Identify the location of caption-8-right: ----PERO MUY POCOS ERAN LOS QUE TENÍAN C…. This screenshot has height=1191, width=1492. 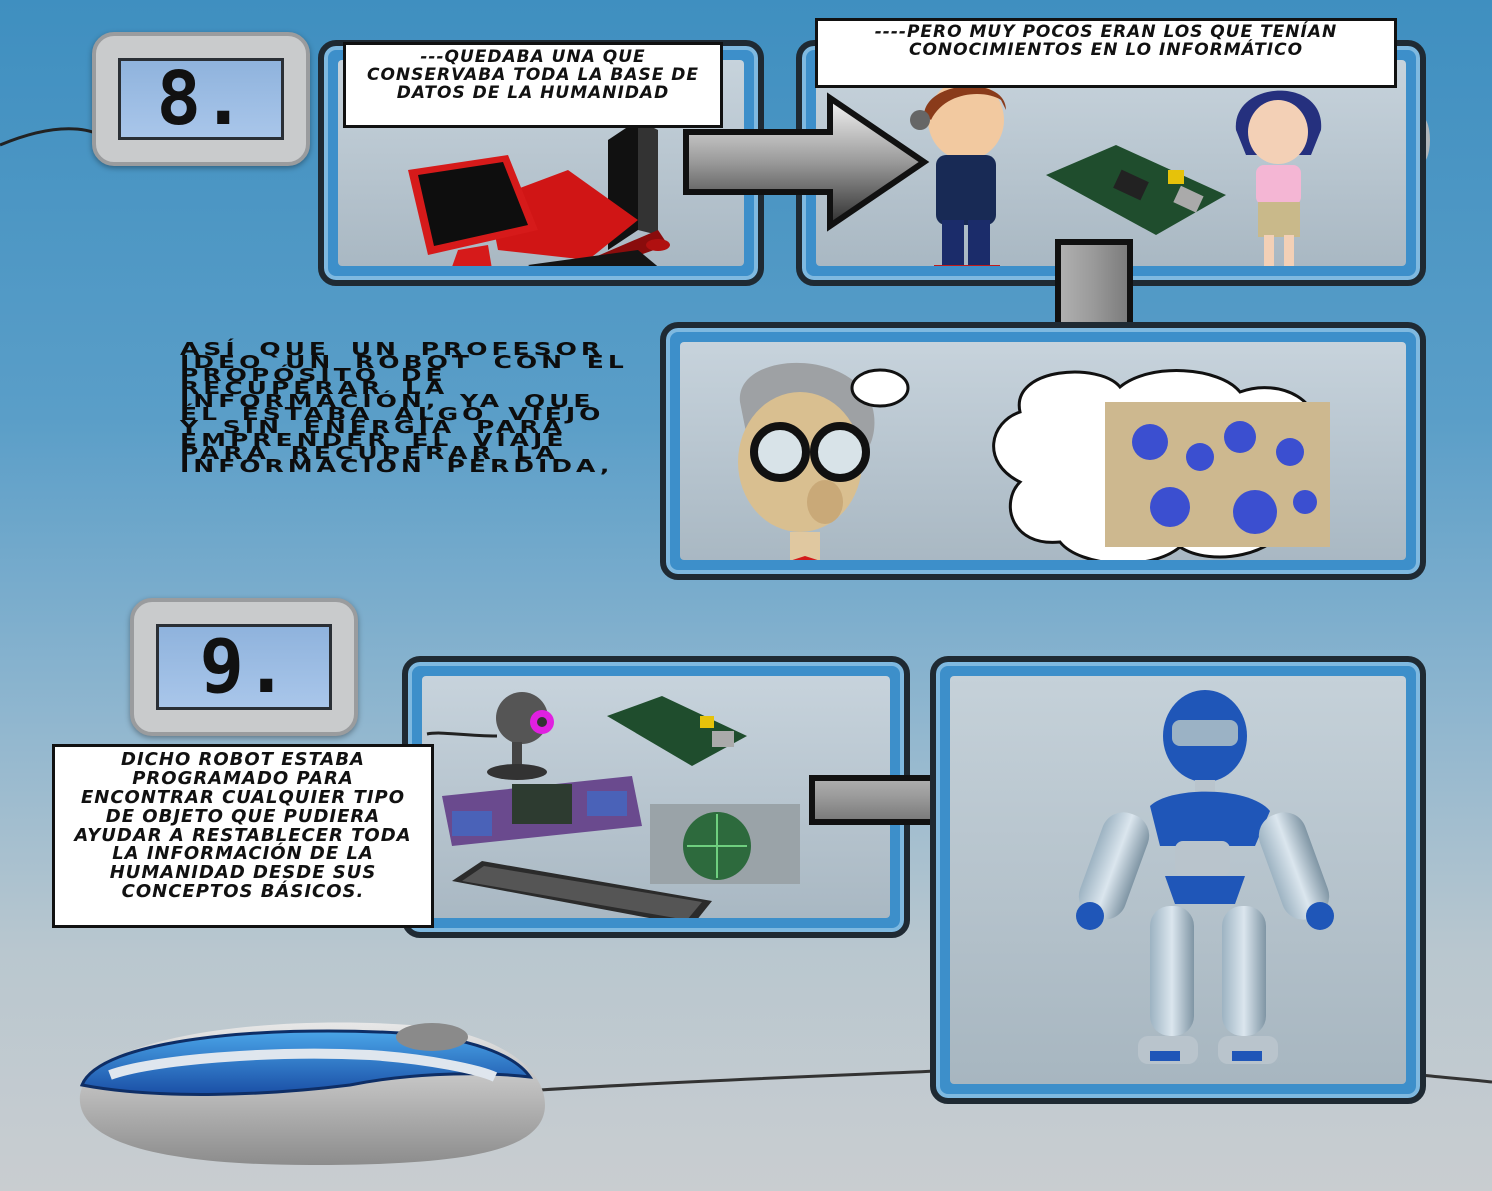
(1106, 53).